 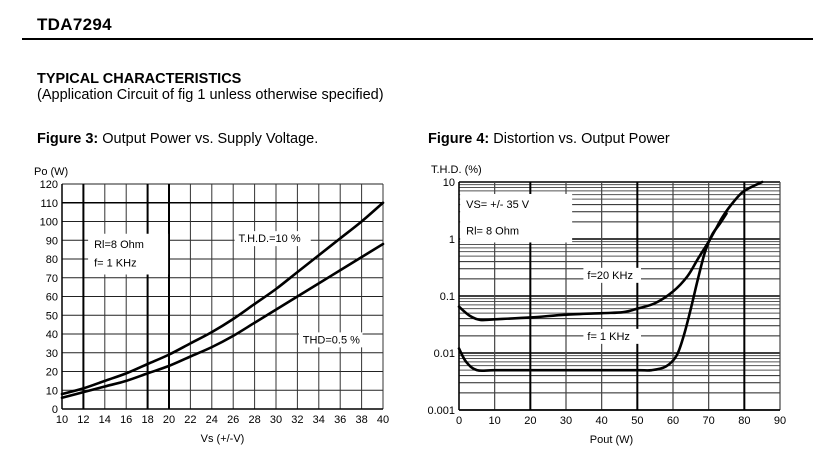 I want to click on y-tick-label: 0.1, so click(x=447, y=297).